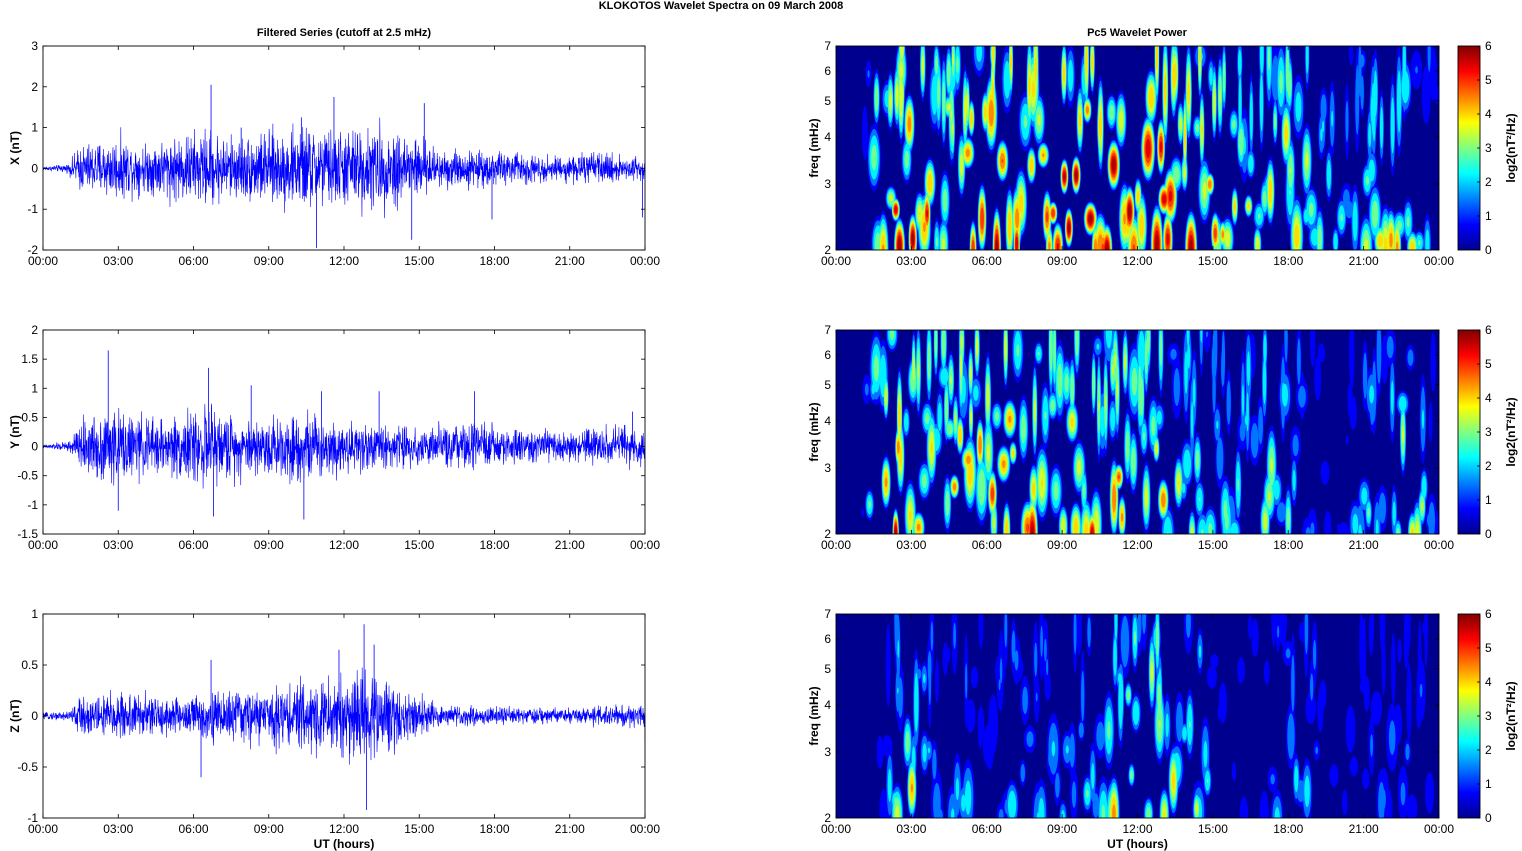  What do you see at coordinates (827, 46) in the screenshot?
I see `ytick-label: 7` at bounding box center [827, 46].